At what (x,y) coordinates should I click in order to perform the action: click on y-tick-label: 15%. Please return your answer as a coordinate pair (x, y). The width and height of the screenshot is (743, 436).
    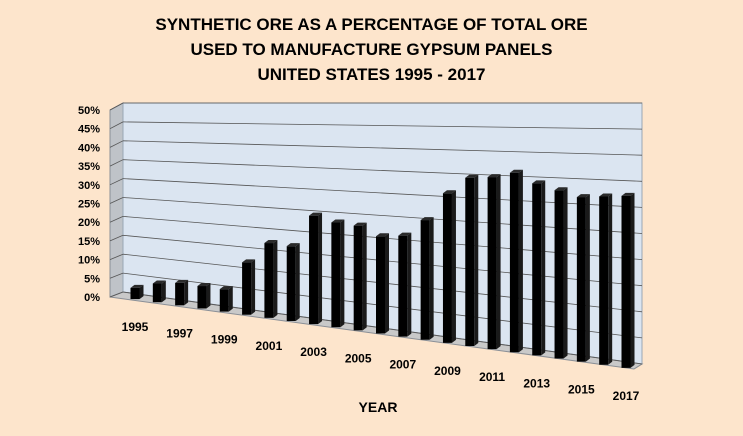
    Looking at the image, I should click on (89, 242).